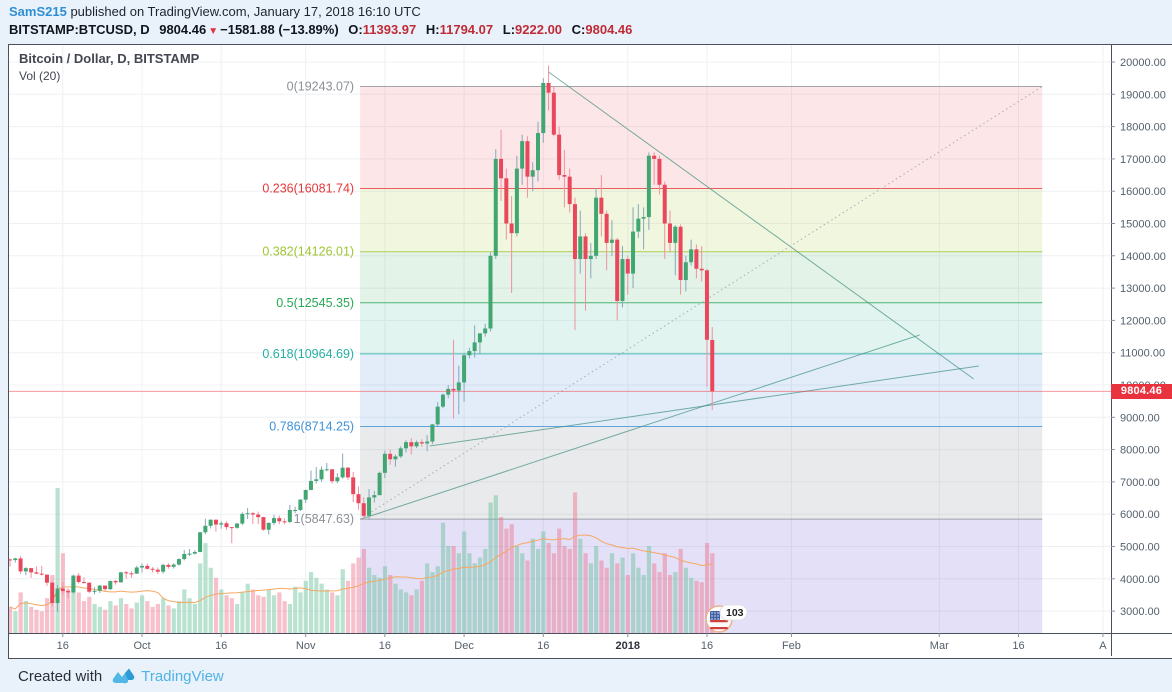  Describe the element at coordinates (939, 646) in the screenshot. I see `time-tick-label: Mar` at that location.